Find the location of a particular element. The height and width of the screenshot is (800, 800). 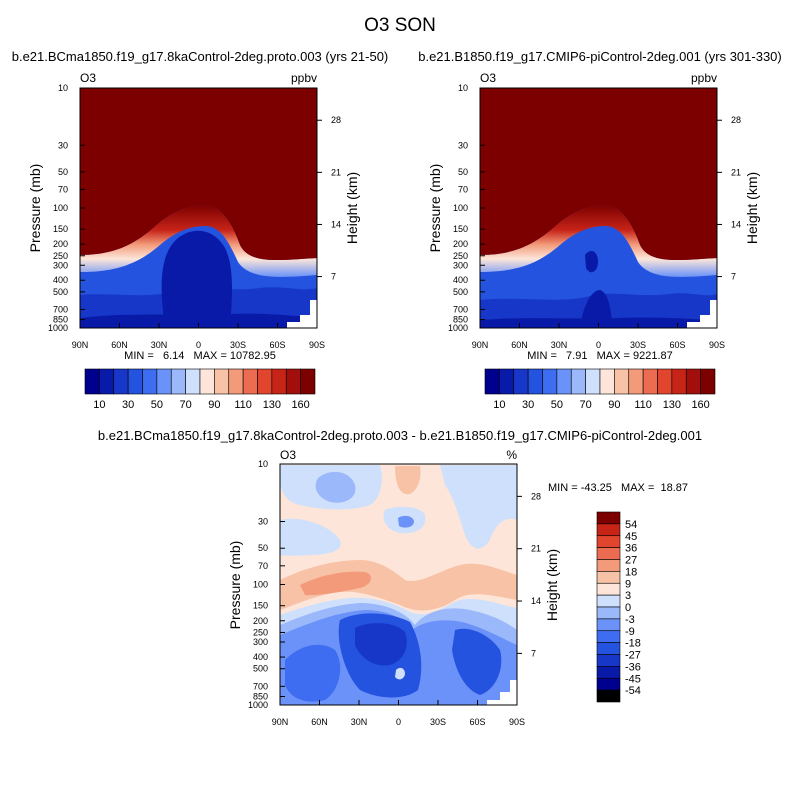

pressure-tick-label: 400 is located at coordinates (260, 657).